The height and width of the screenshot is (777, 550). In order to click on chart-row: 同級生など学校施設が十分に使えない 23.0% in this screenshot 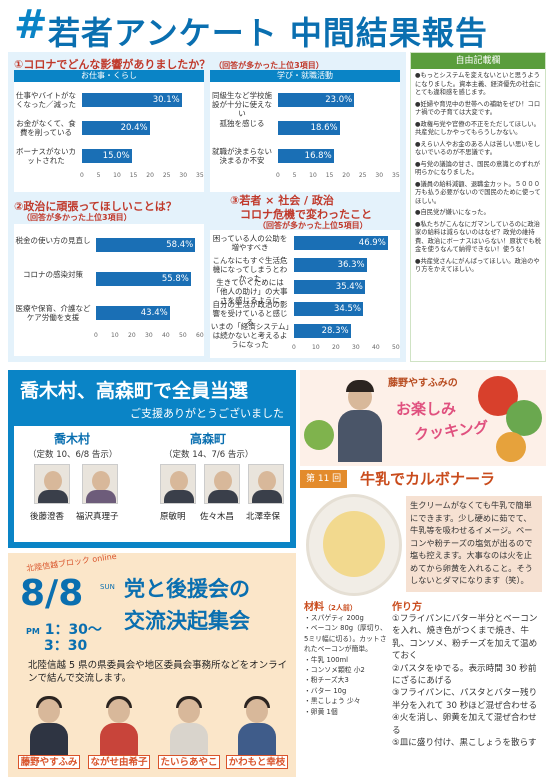, I will do `click(305, 102)`.